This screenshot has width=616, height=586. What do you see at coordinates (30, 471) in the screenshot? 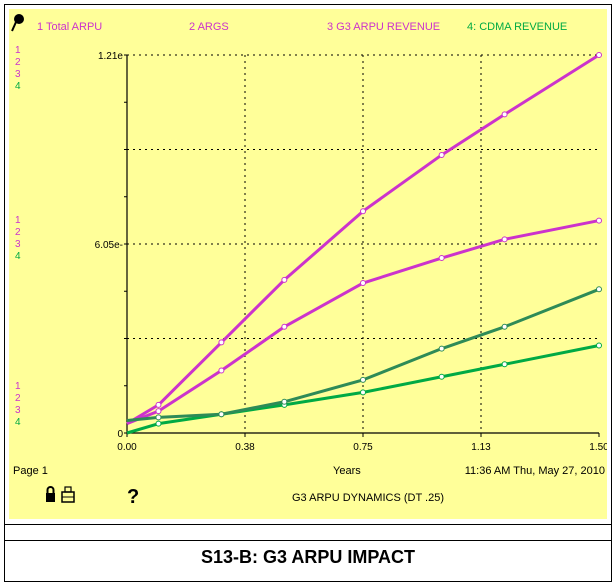
I see `page-label: Page 1` at bounding box center [30, 471].